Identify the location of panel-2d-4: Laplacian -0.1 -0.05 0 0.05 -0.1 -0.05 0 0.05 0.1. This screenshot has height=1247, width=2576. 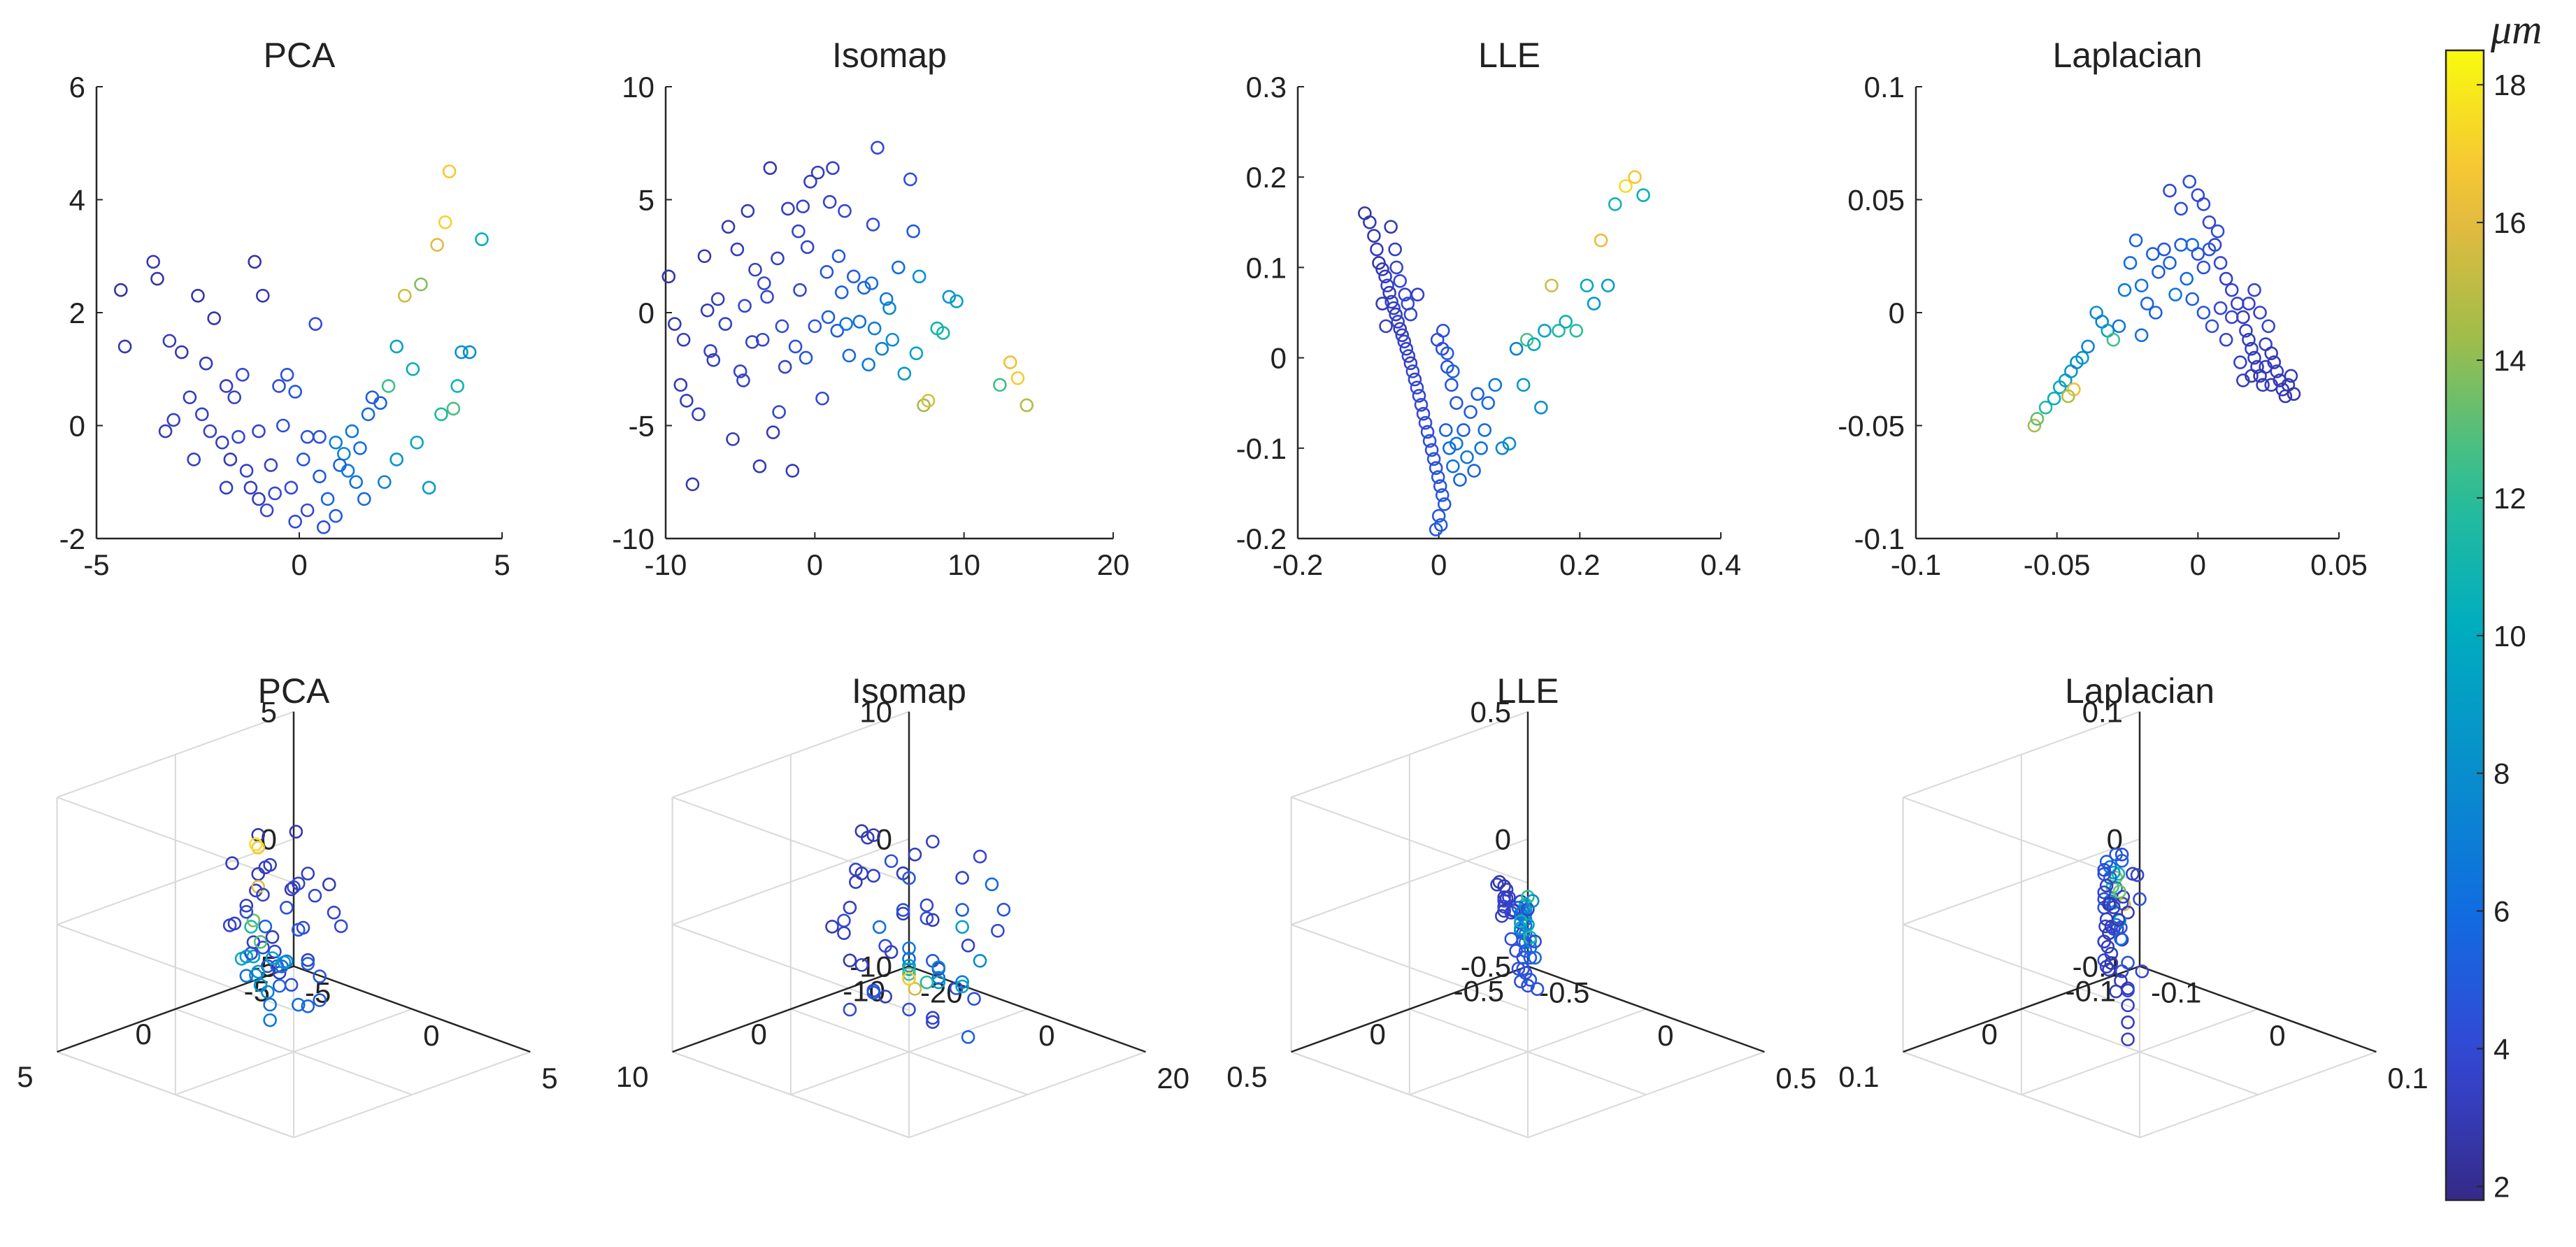
(2103, 308).